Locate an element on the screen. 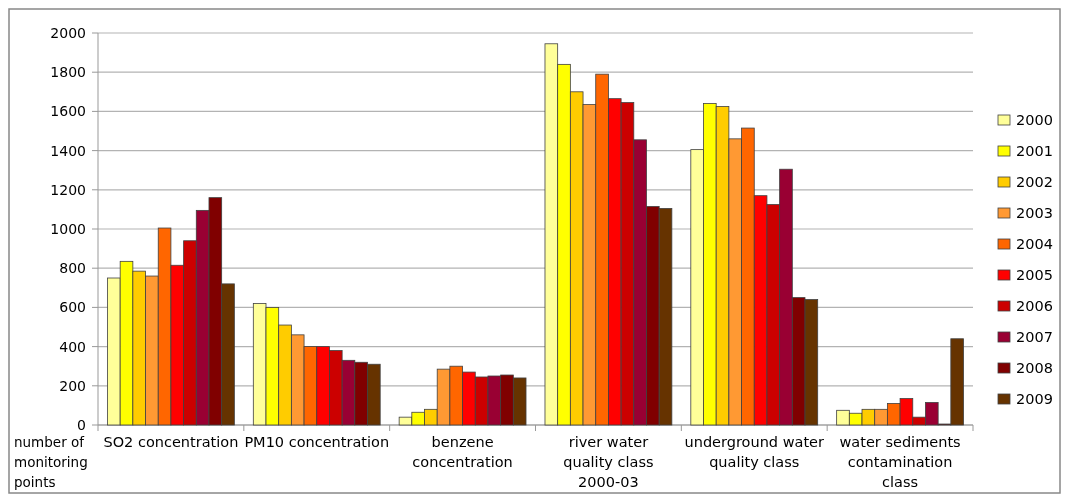 Image resolution: width=1069 pixels, height=502 pixels. x-tick-label: benzene concentration is located at coordinates (462, 452).